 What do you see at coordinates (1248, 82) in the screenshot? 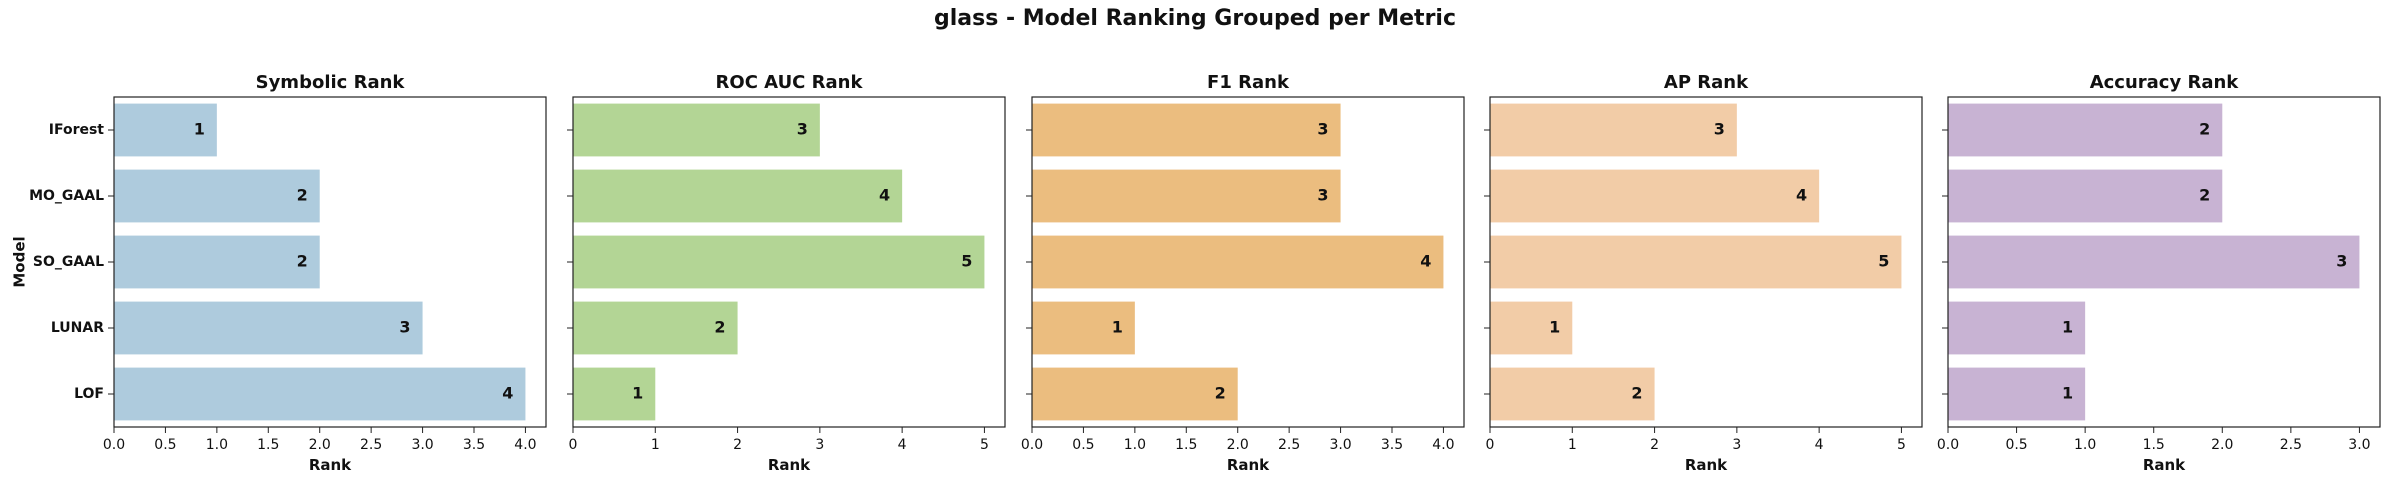
I see `panel-title: F1 Rank` at bounding box center [1248, 82].